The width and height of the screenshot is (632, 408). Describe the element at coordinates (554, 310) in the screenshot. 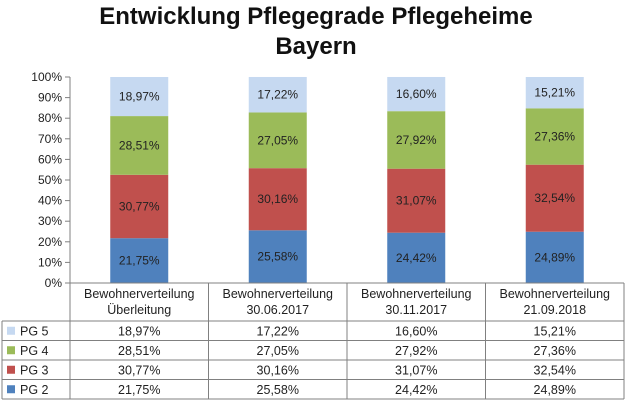

I see `category-label: 21.09.2018` at that location.